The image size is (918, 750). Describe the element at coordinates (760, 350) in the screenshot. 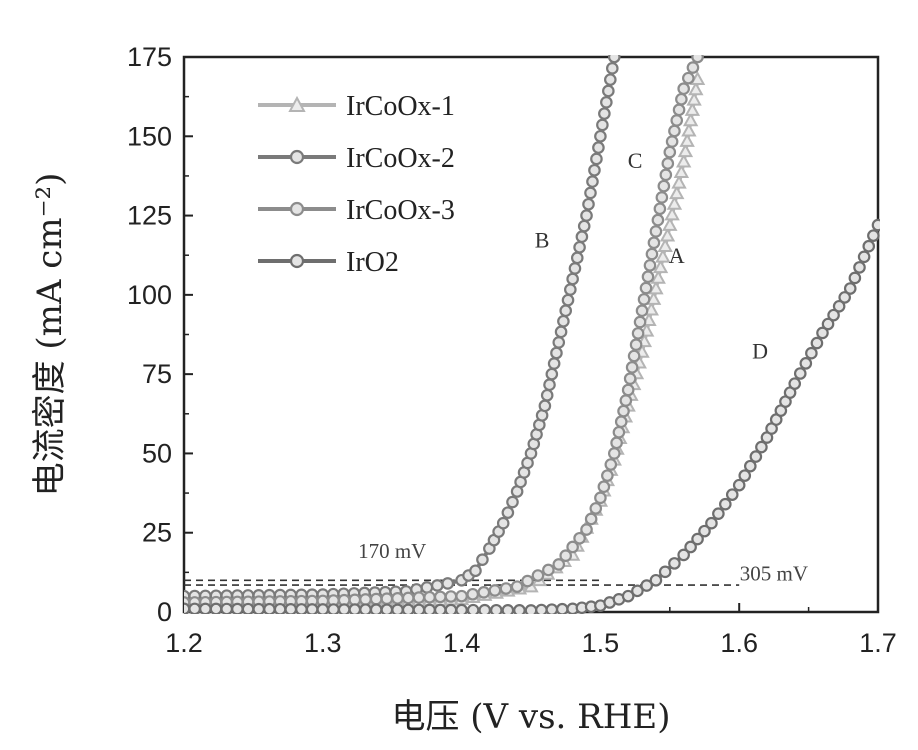

I see `curve-label: D` at that location.